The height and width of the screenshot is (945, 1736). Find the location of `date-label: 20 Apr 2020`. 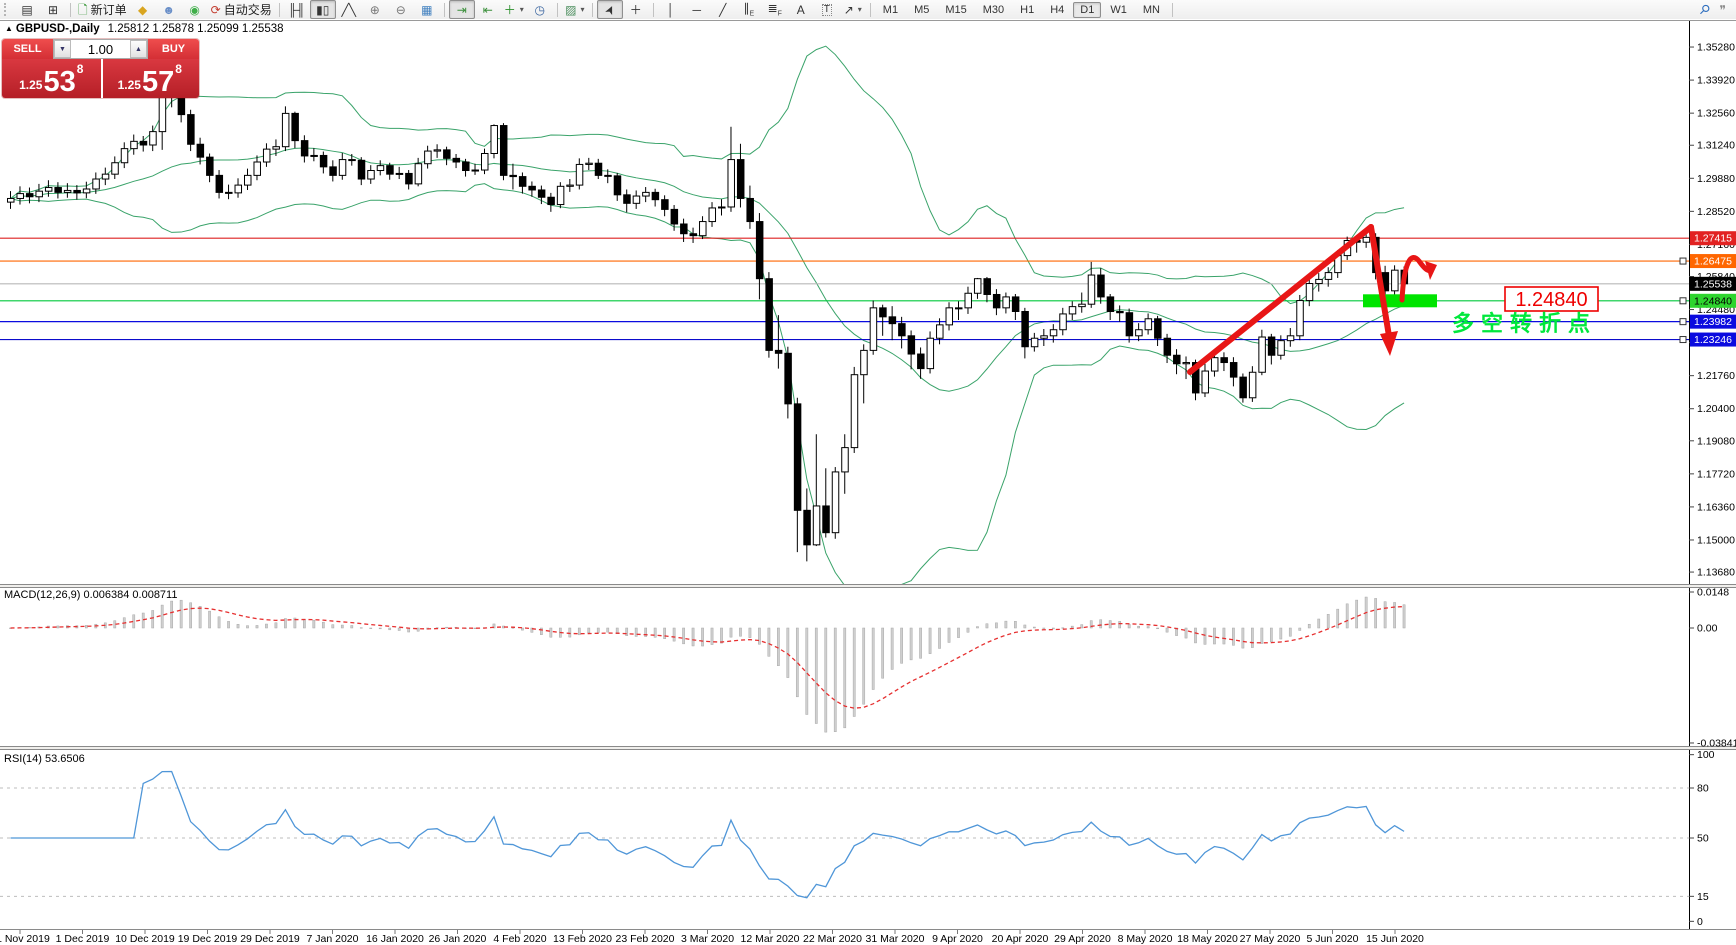

date-label: 20 Apr 2020 is located at coordinates (1020, 939).